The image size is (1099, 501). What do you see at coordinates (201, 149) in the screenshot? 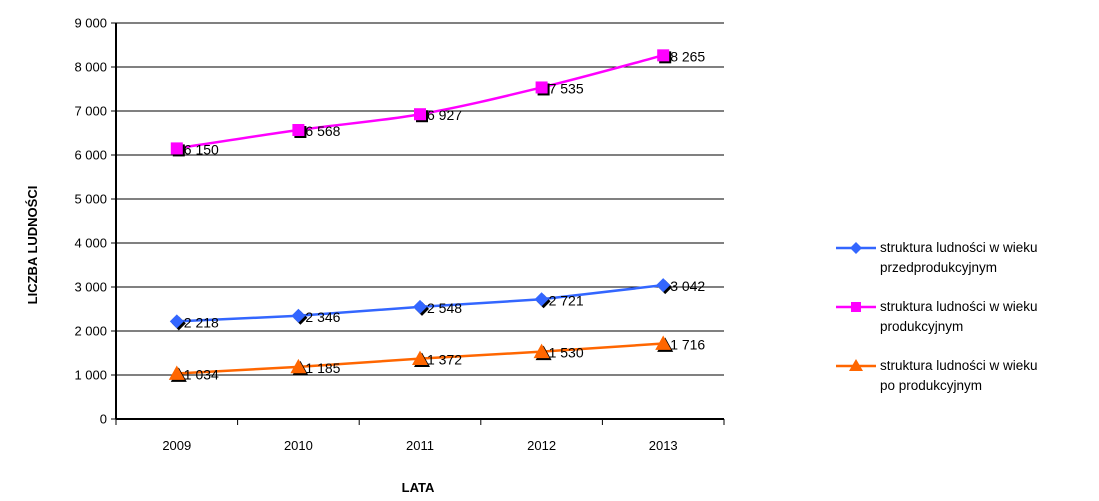
I see `data-label: 6 150` at bounding box center [201, 149].